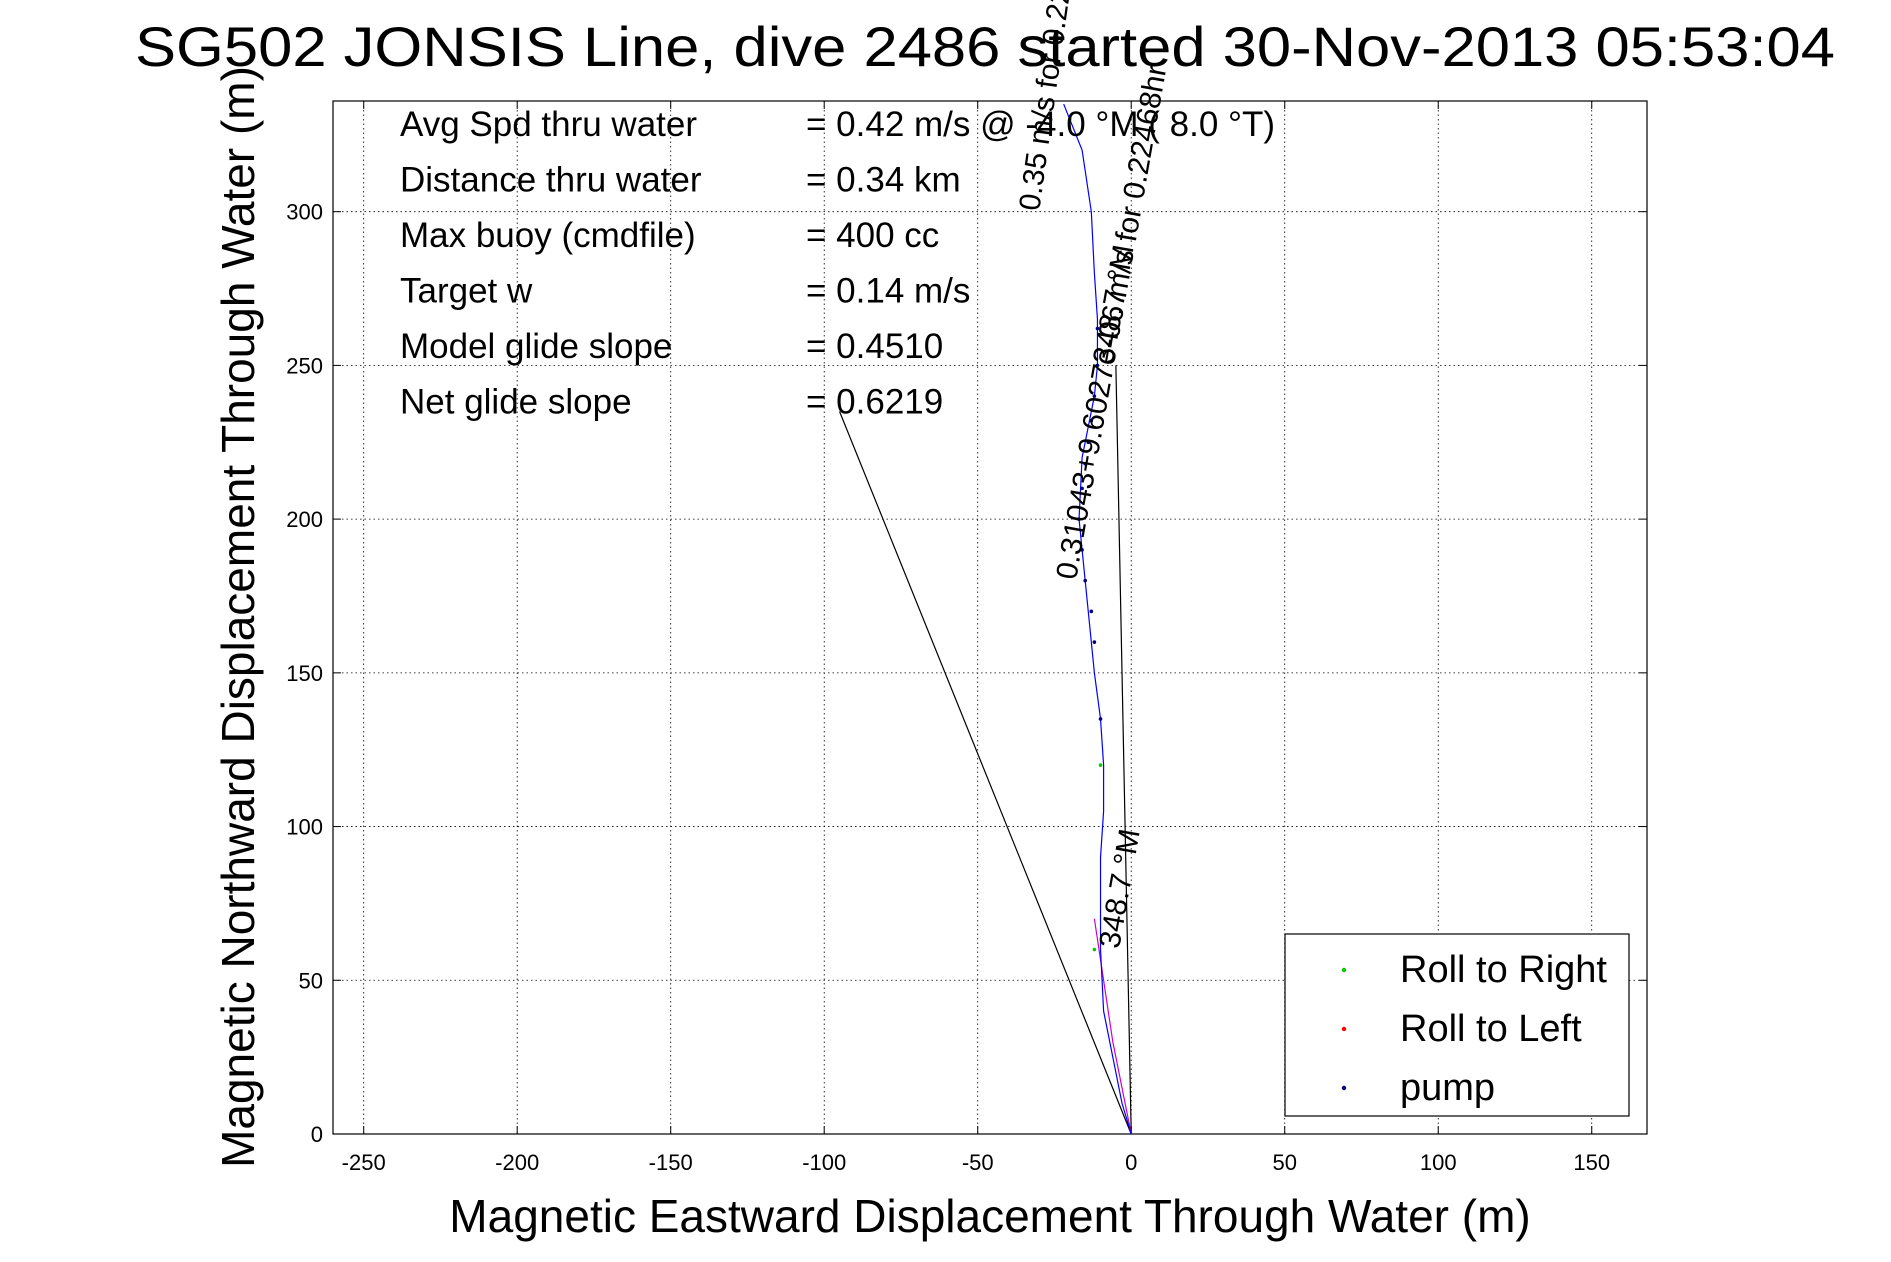  I want to click on track-line, so click(1097, 619).